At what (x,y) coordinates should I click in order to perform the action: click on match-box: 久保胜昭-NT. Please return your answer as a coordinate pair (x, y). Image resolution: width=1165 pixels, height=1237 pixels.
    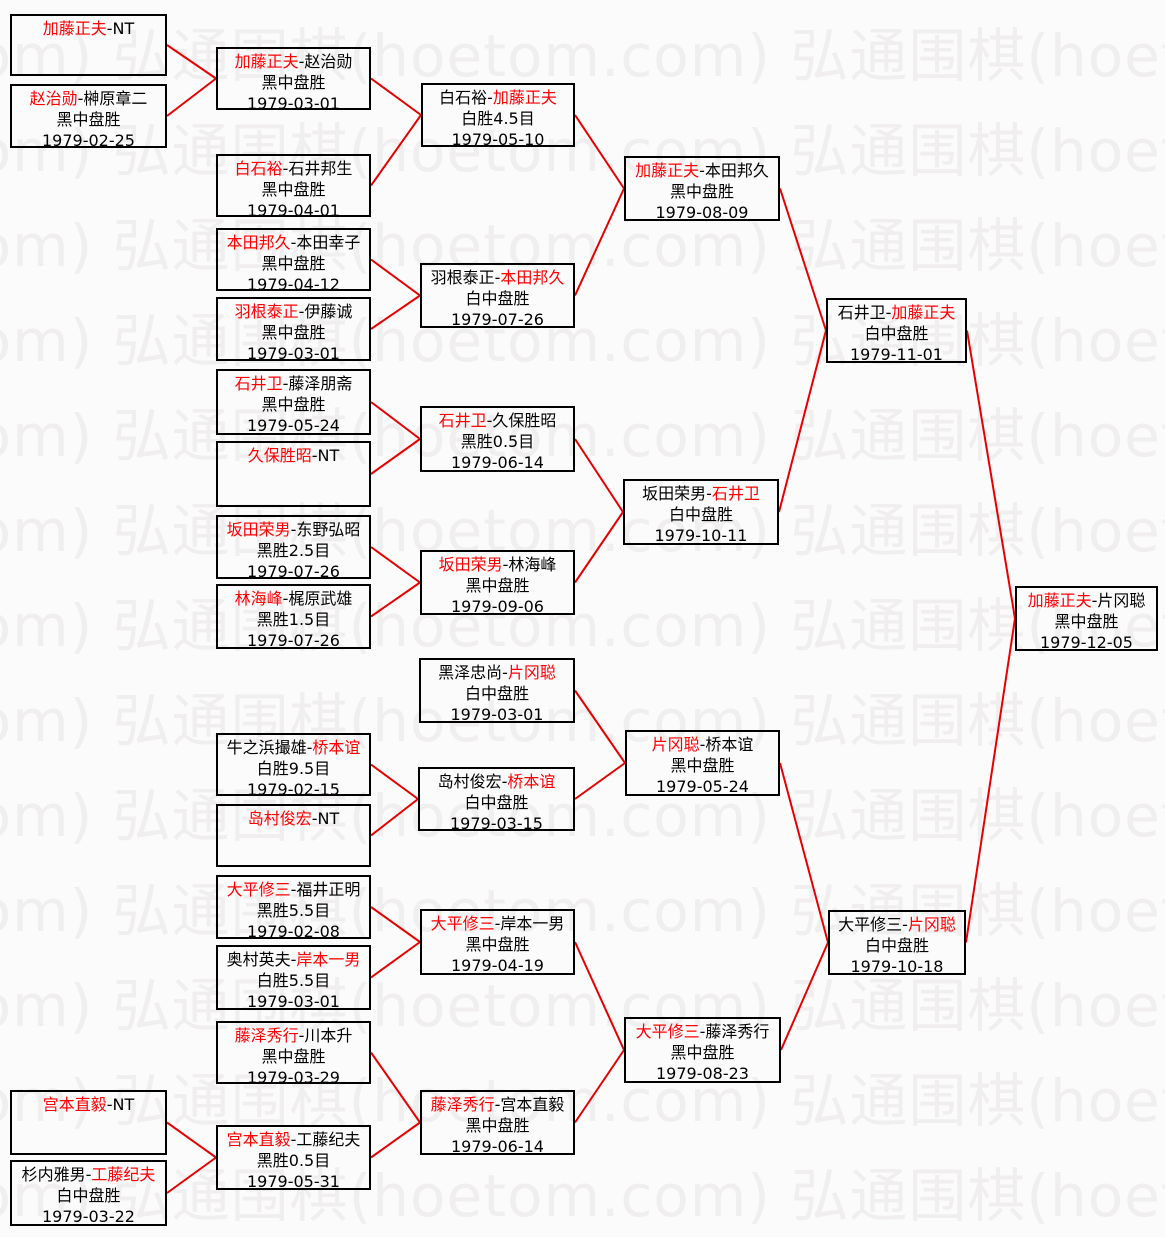
    Looking at the image, I should click on (293, 474).